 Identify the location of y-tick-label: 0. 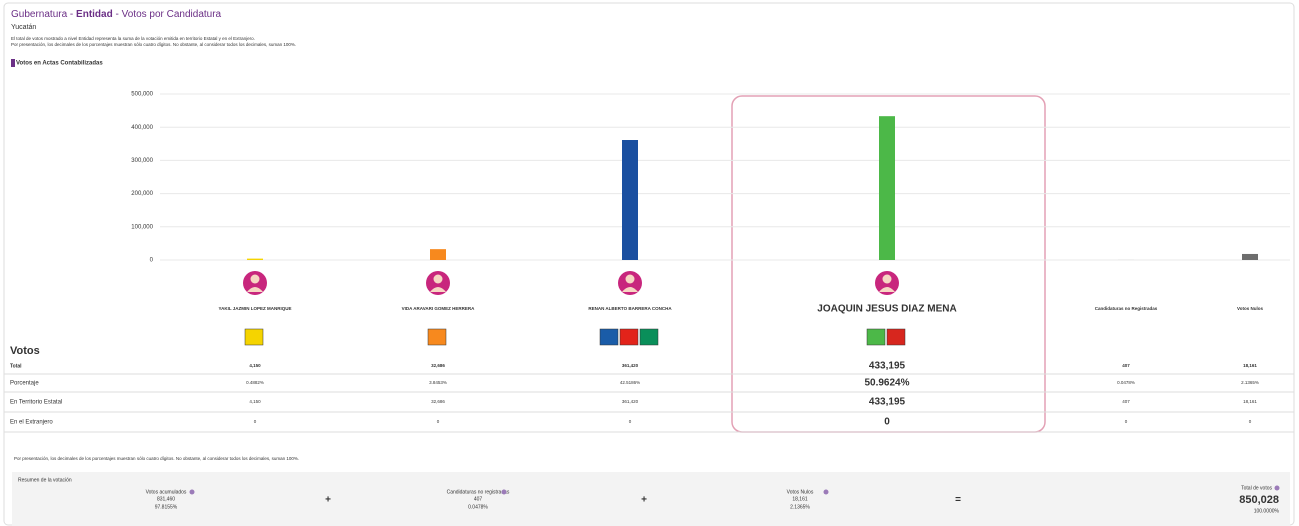
(152, 261).